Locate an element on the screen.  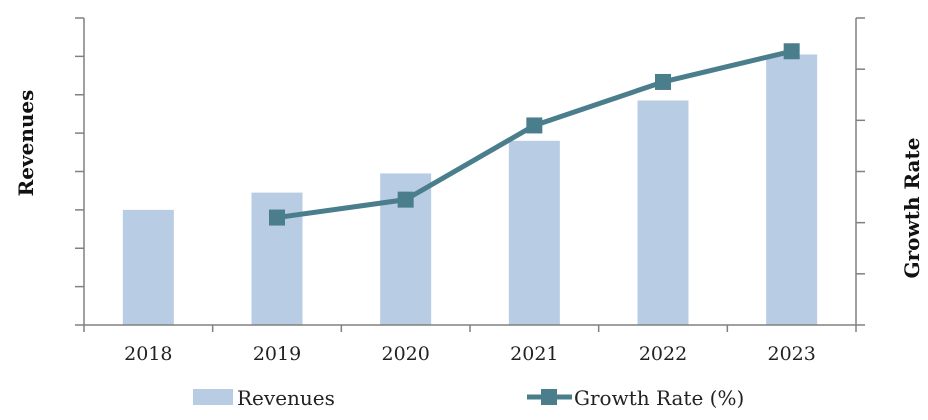
y2-axis-title: Growth Rate is located at coordinates (912, 208).